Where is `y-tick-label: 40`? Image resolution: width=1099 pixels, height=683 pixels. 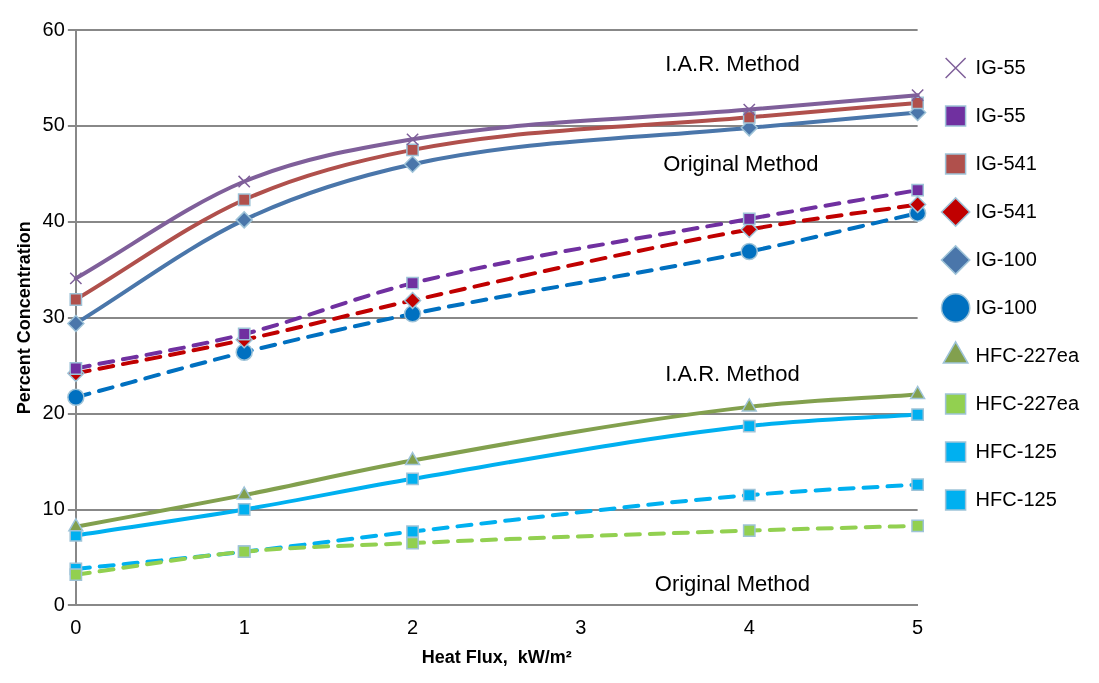 y-tick-label: 40 is located at coordinates (53, 220).